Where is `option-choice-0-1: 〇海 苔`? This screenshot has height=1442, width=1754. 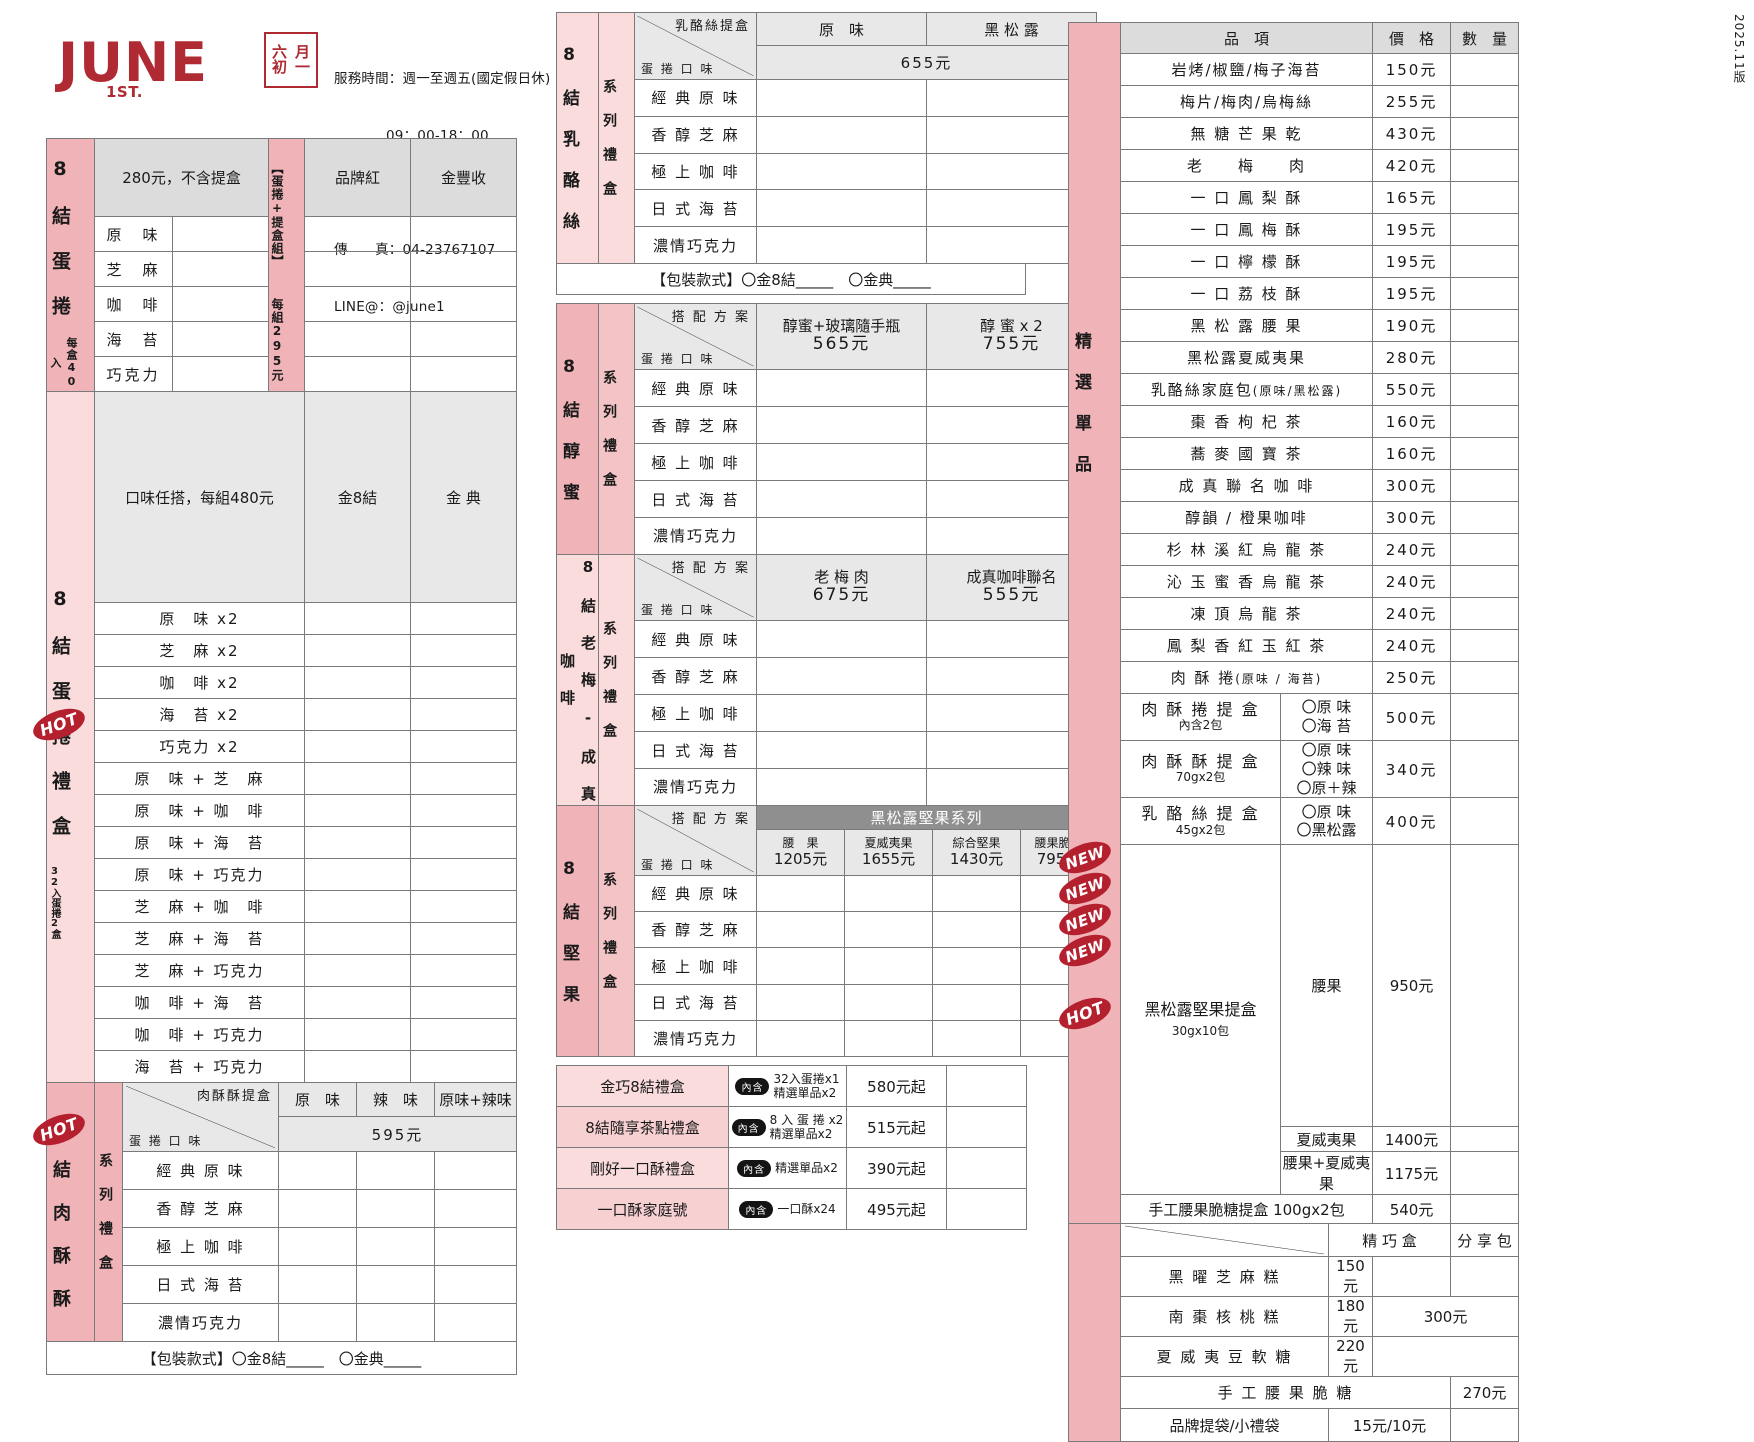
option-choice-0-1: 〇海 苔 is located at coordinates (1326, 726).